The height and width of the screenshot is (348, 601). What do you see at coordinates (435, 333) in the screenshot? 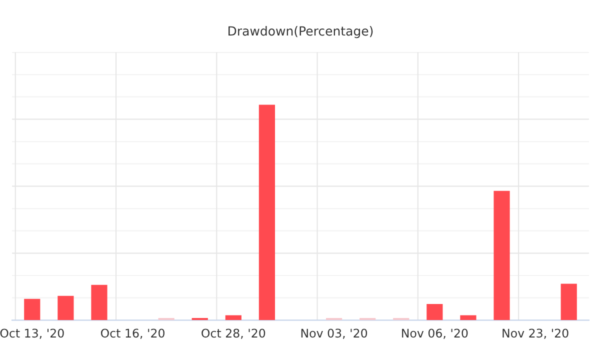
I see `x-tick-label: Nov 06, '20` at bounding box center [435, 333].